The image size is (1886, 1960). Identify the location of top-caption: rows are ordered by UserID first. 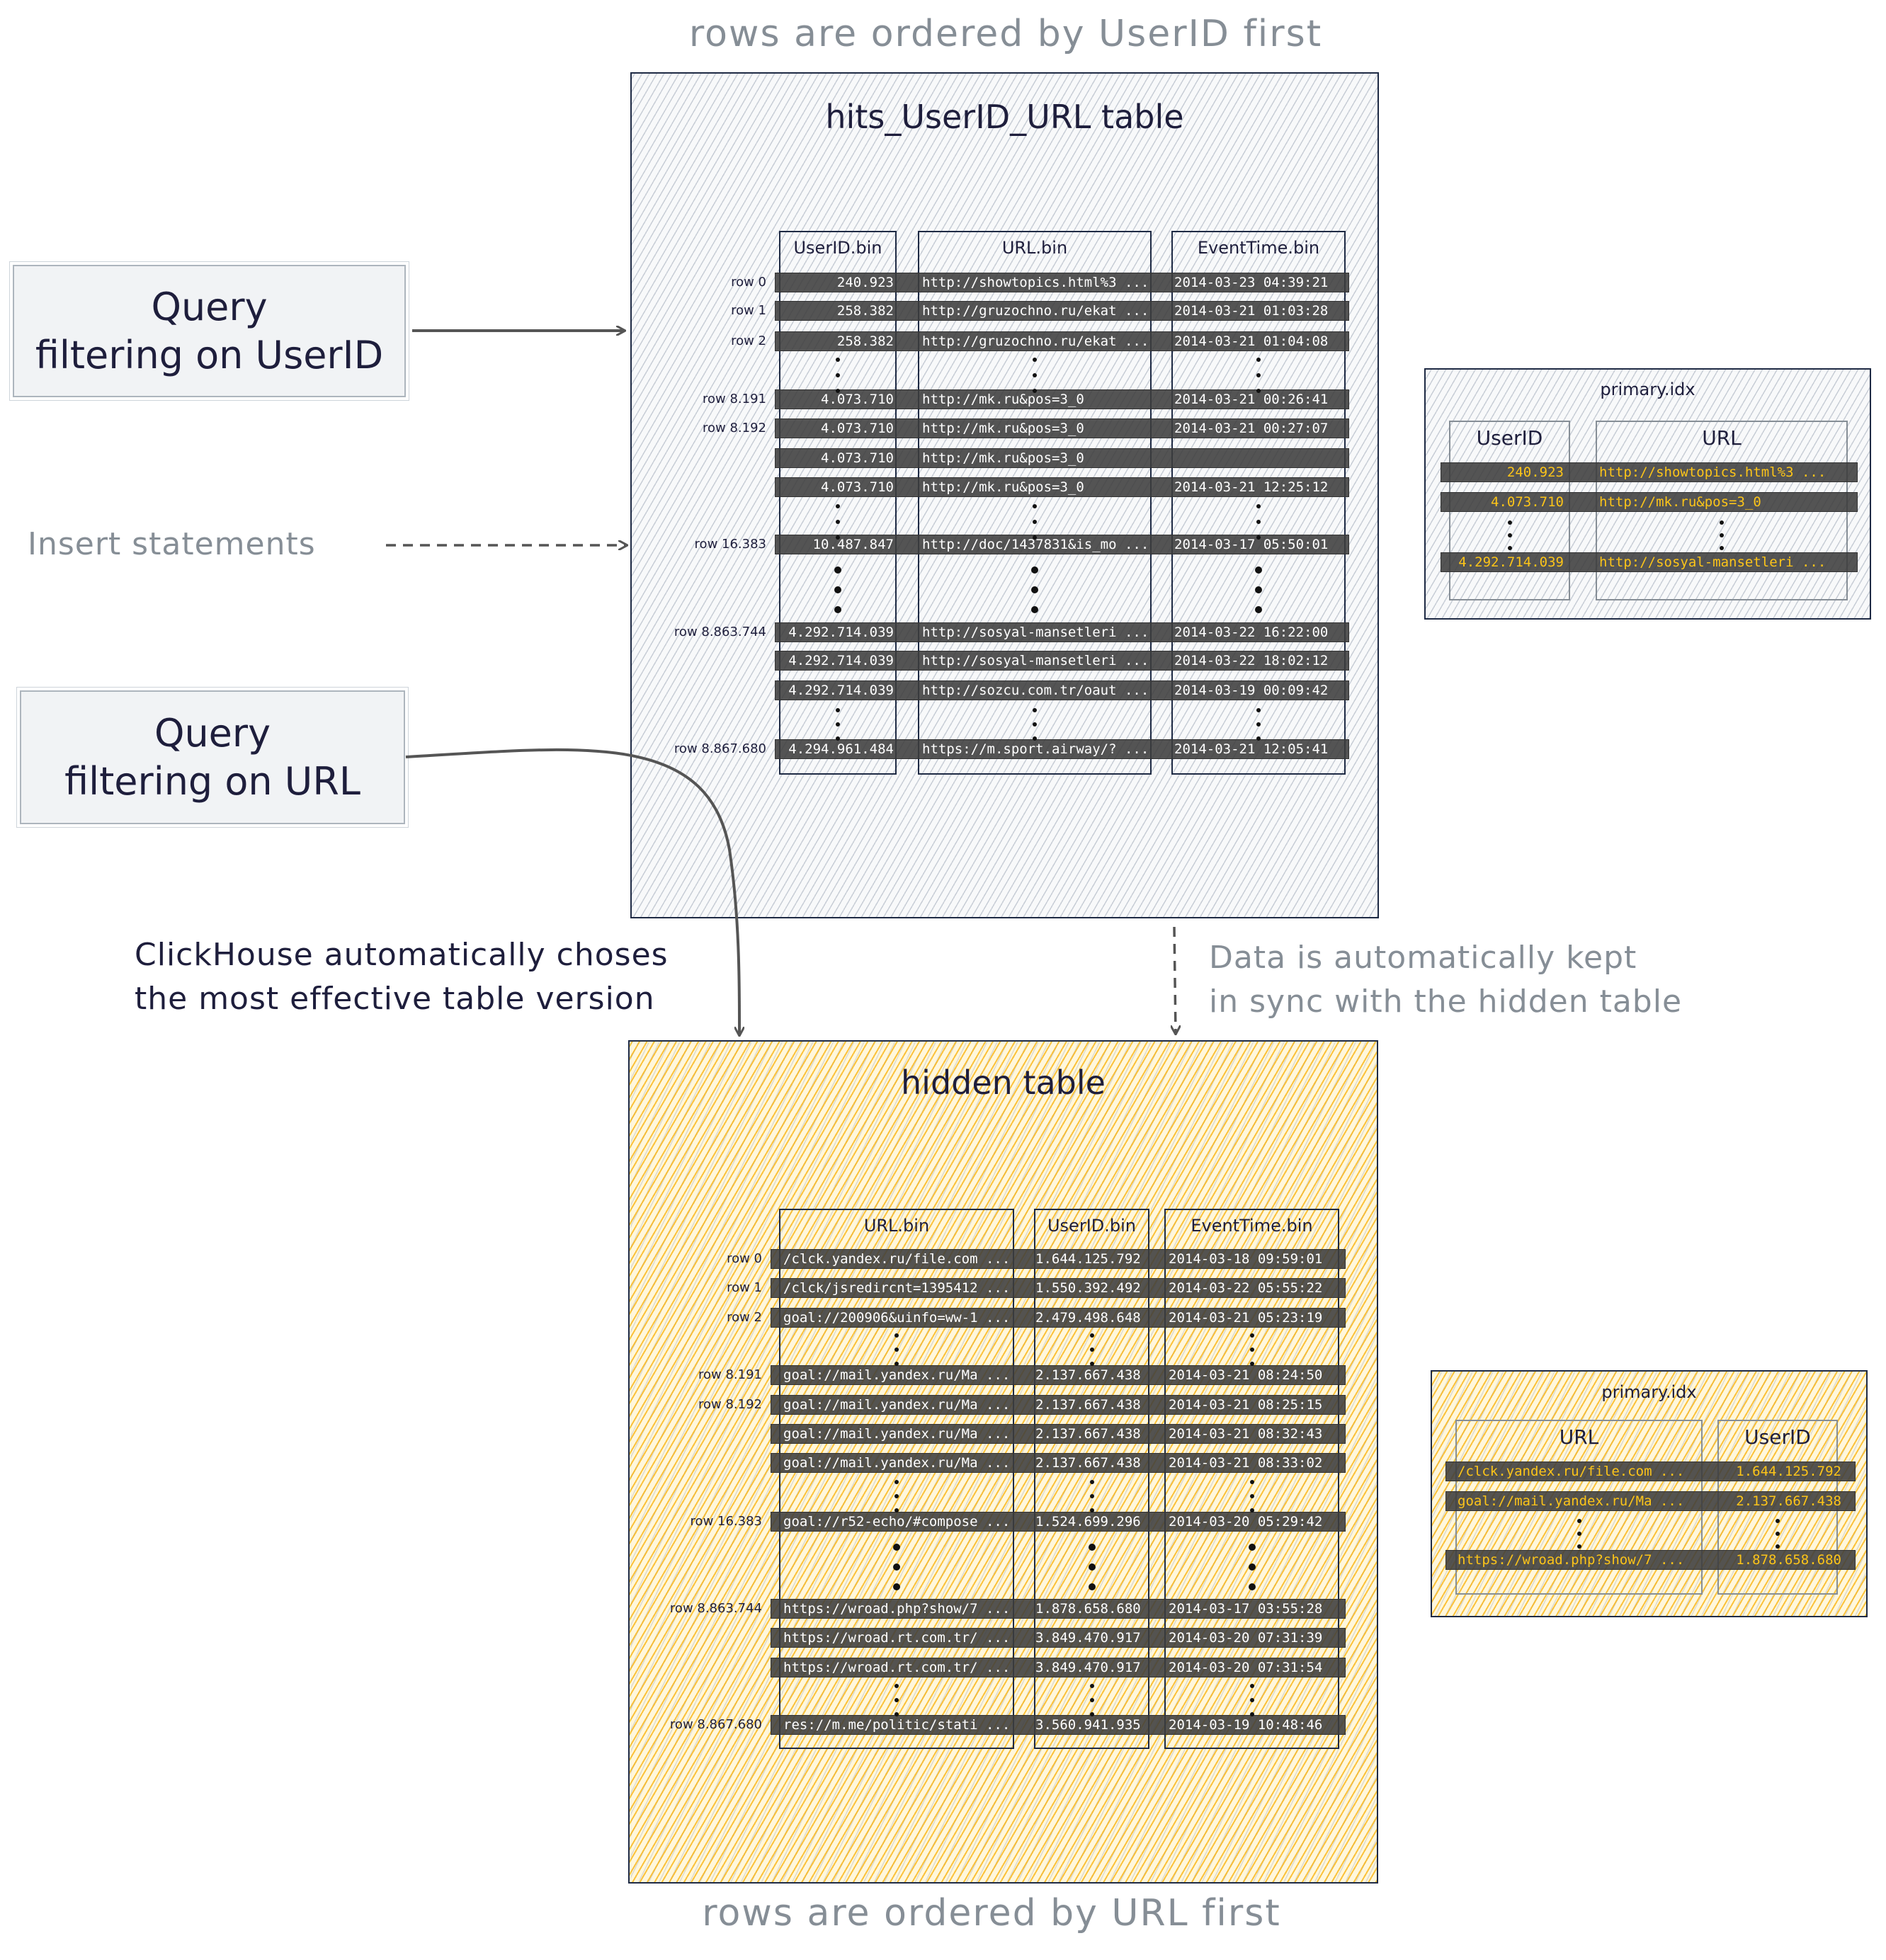
(1005, 34).